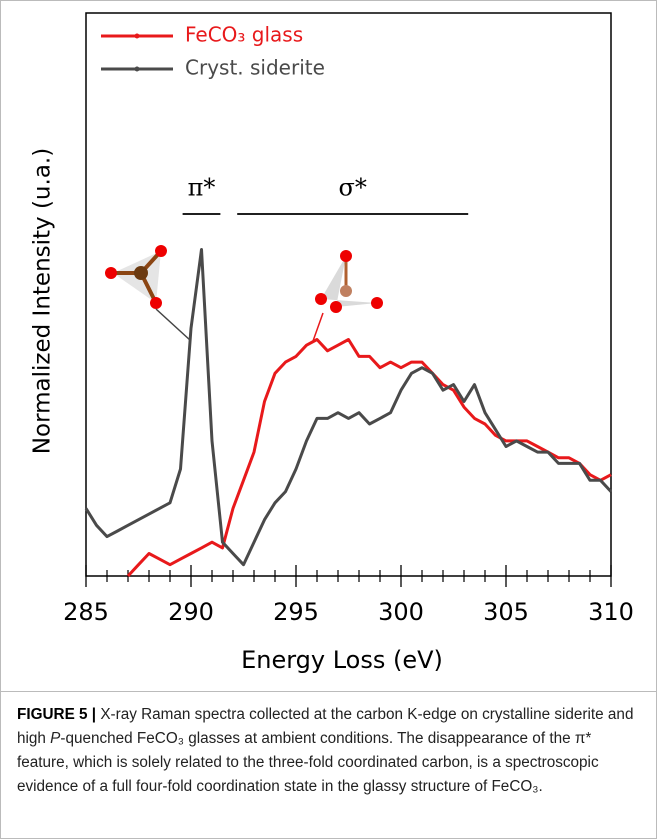  Describe the element at coordinates (148, 293) in the screenshot. I see `molecule-trigonal` at that location.